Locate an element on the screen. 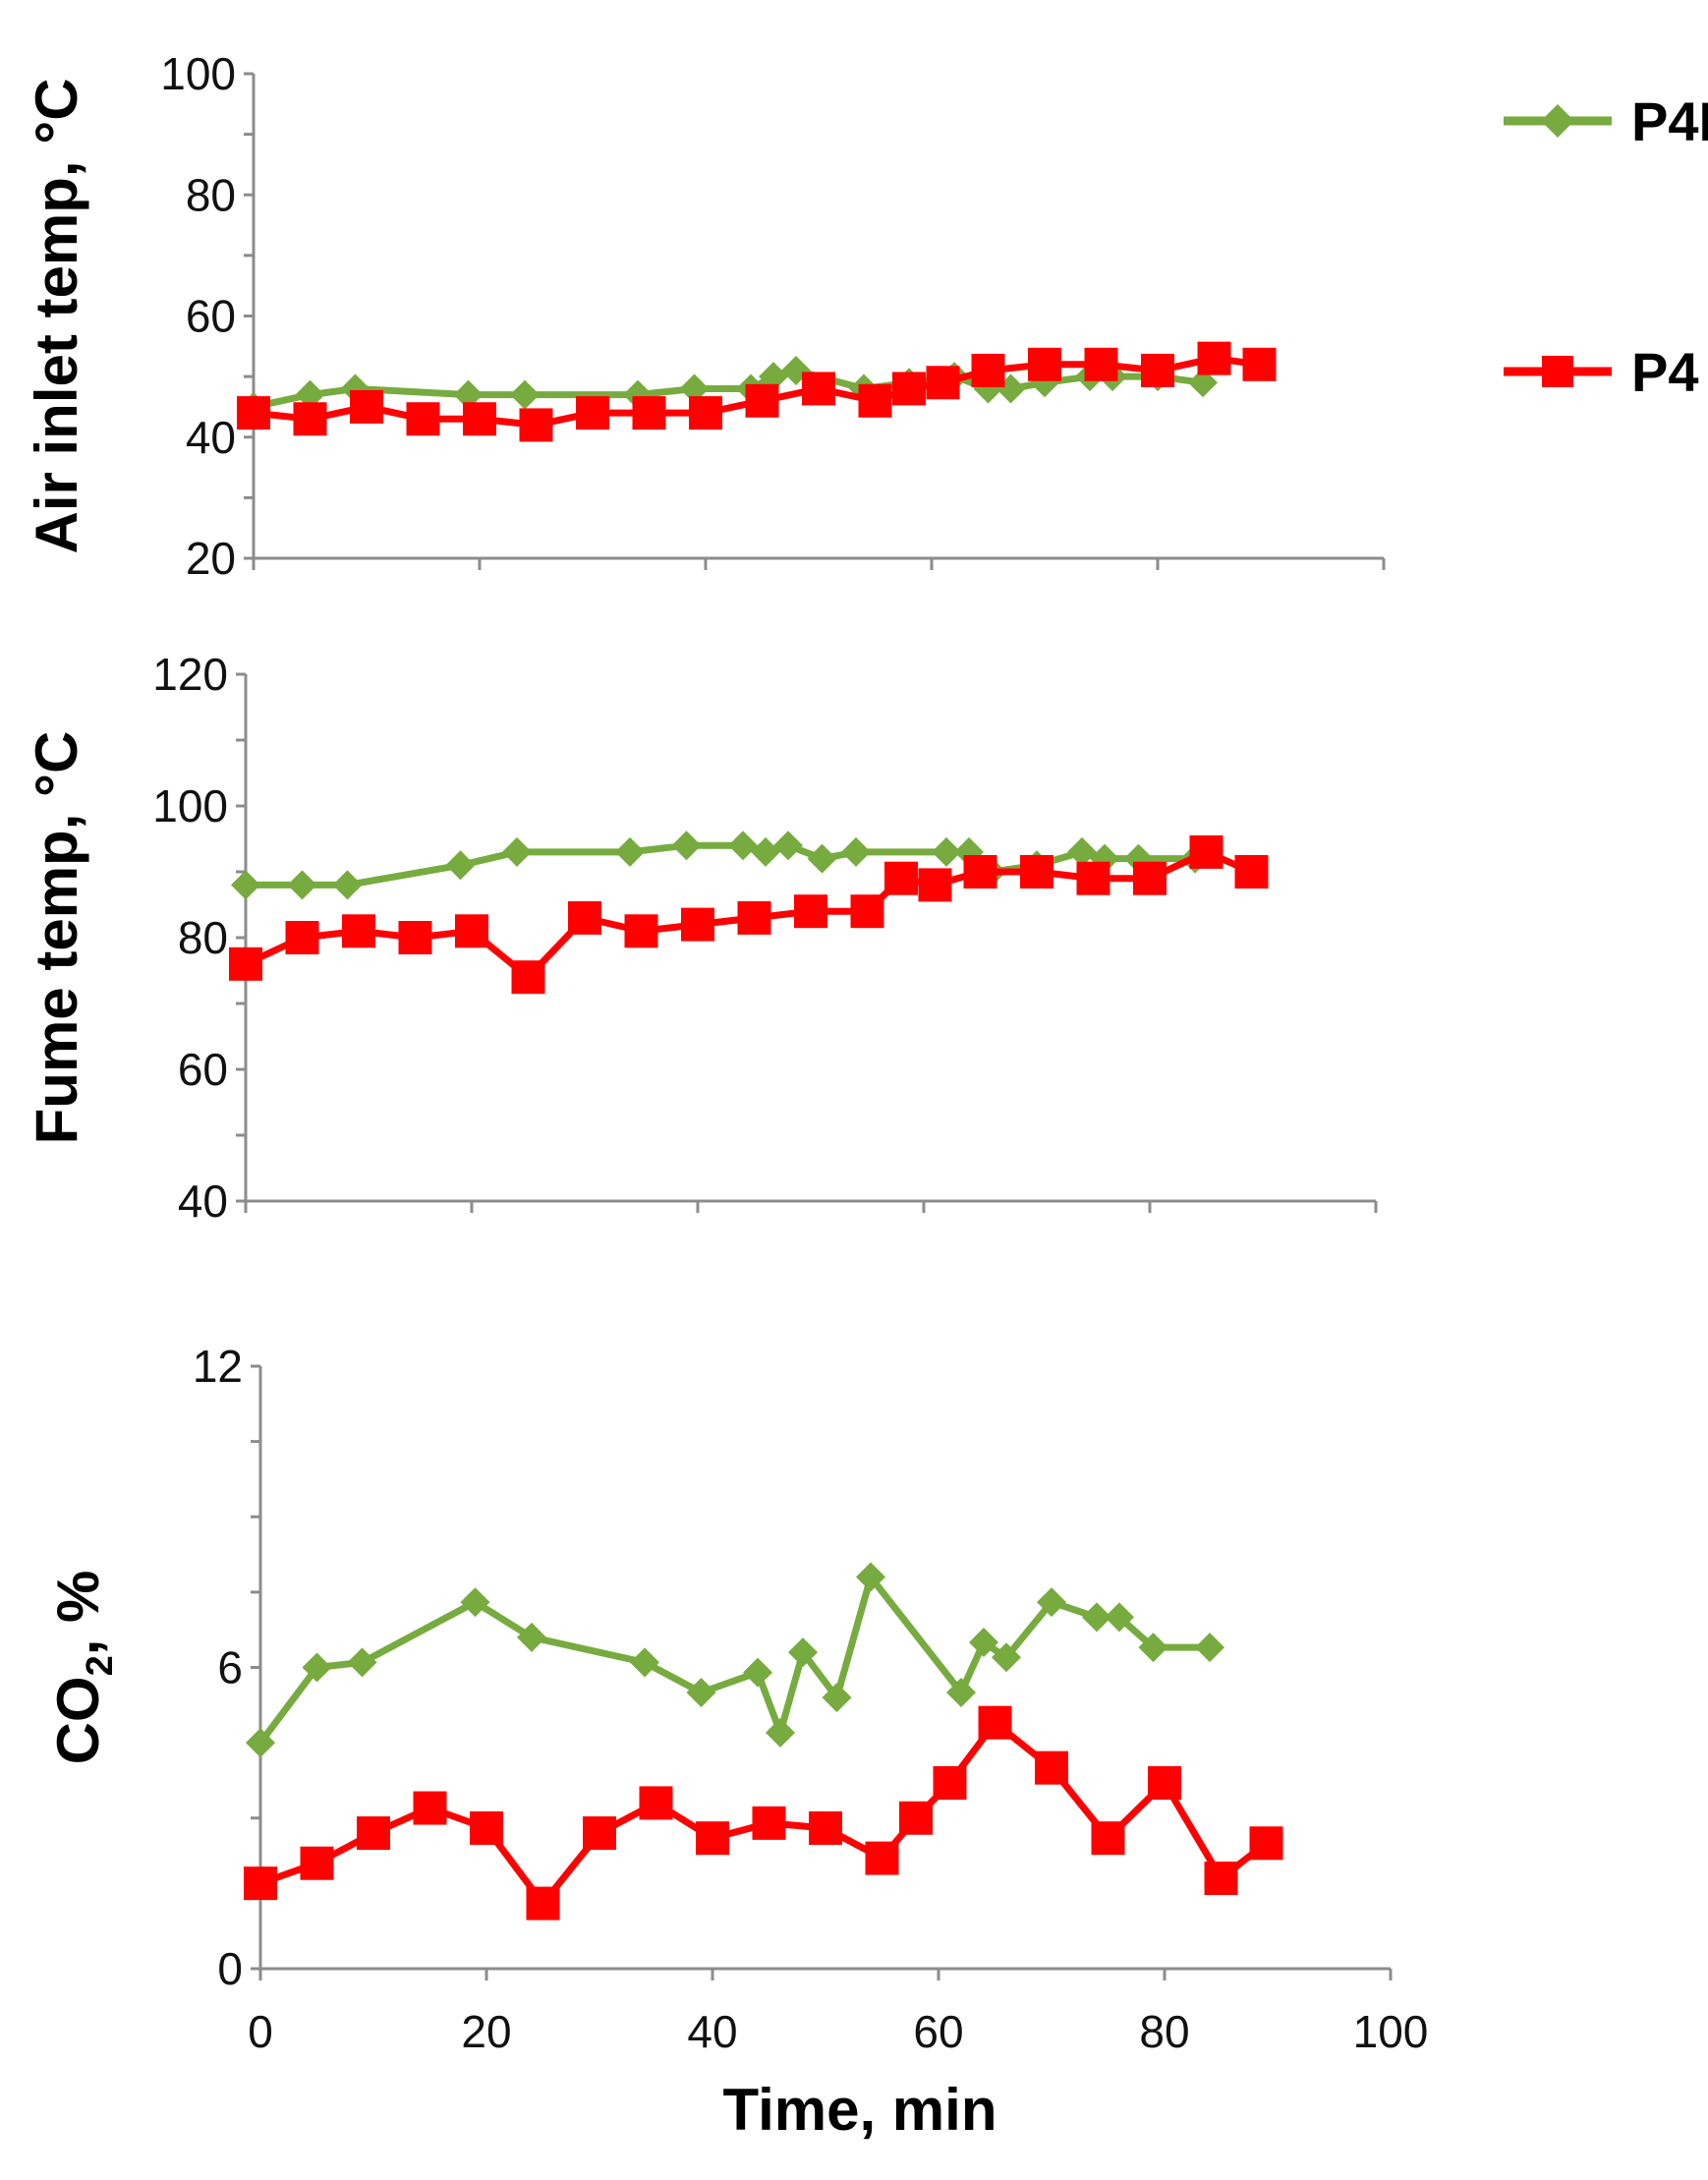  legend-item-p4ii: P4II is located at coordinates (1606, 121).